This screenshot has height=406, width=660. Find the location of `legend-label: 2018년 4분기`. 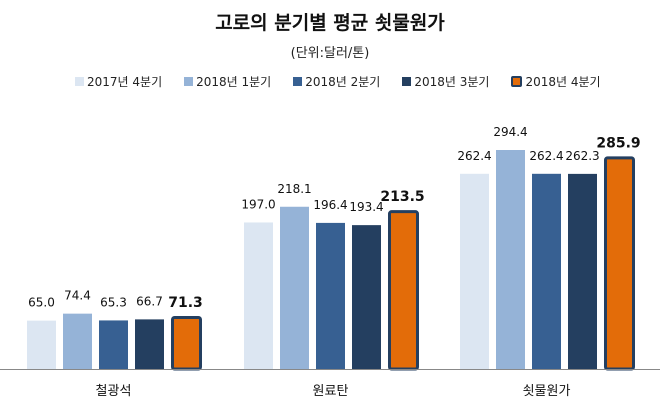

legend-label: 2018년 4분기 is located at coordinates (563, 82).